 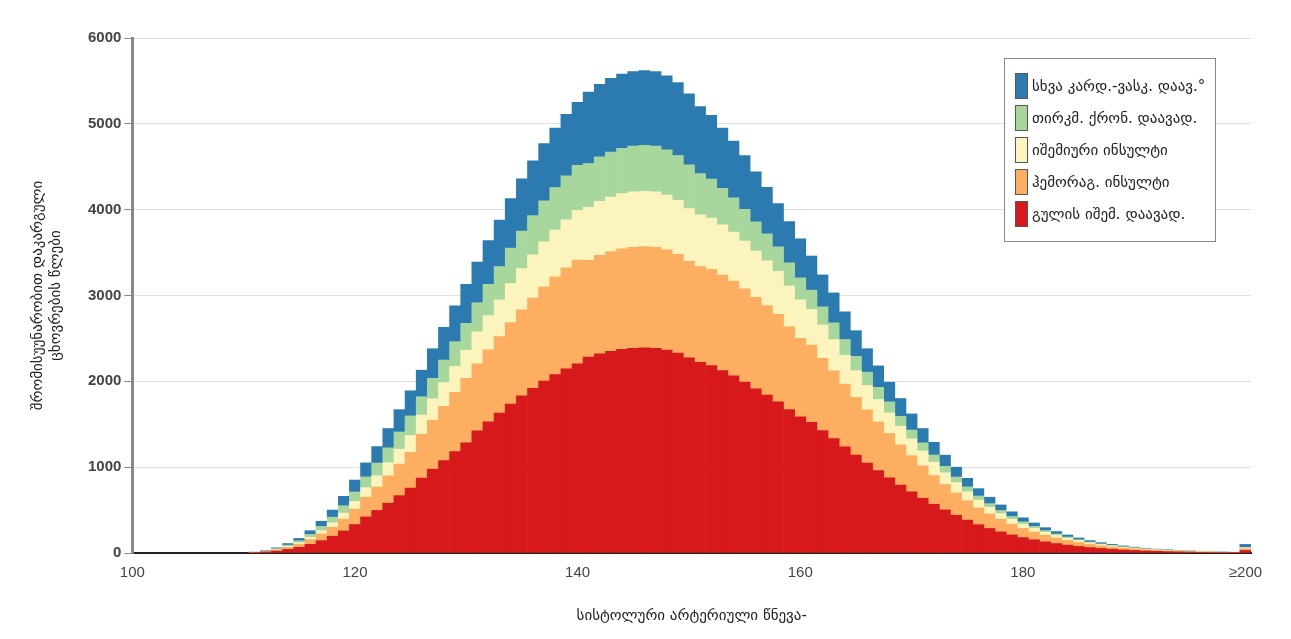 I want to click on x-tick-label: ≥200, so click(x=1245, y=572).